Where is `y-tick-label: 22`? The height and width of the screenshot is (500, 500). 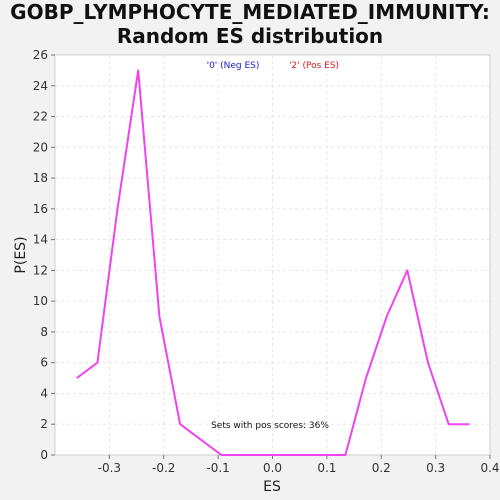
y-tick-label: 22 is located at coordinates (40, 117).